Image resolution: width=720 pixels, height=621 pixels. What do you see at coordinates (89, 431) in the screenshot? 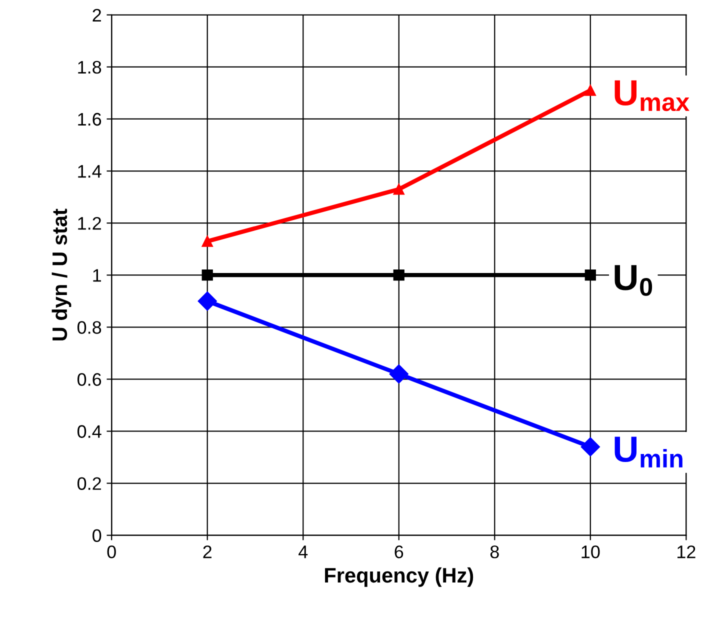
I see `y-tick-label: 0.4` at bounding box center [89, 431].